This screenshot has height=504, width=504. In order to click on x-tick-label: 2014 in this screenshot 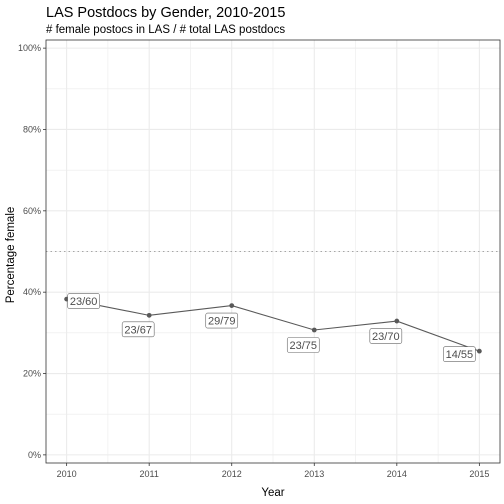, I will do `click(397, 474)`.